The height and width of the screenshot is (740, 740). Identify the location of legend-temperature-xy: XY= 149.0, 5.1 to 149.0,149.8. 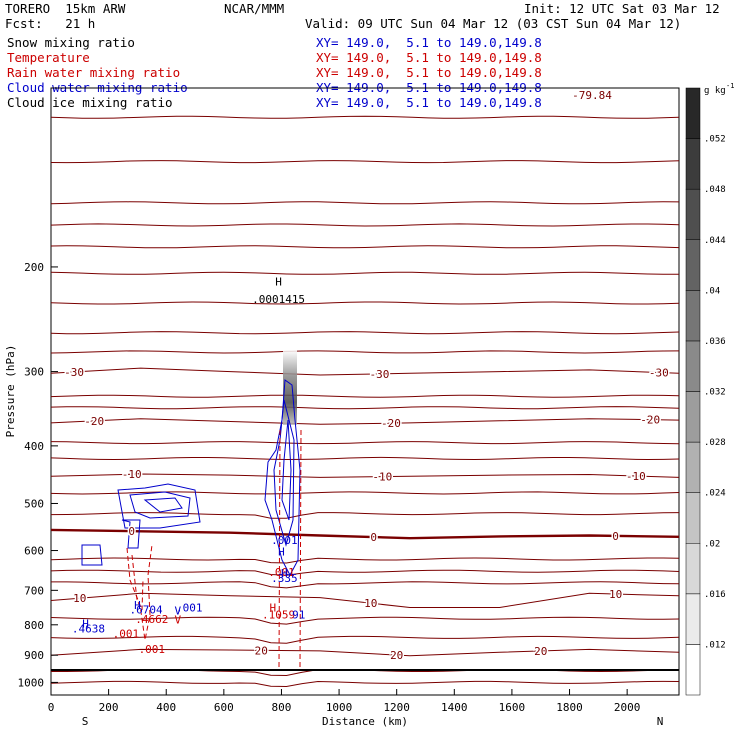
(429, 57).